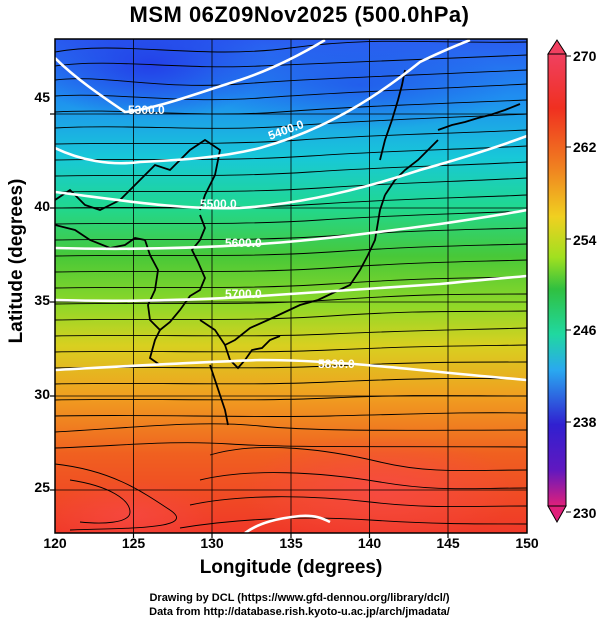  Describe the element at coordinates (133, 543) in the screenshot. I see `x-tick-label: 125` at that location.